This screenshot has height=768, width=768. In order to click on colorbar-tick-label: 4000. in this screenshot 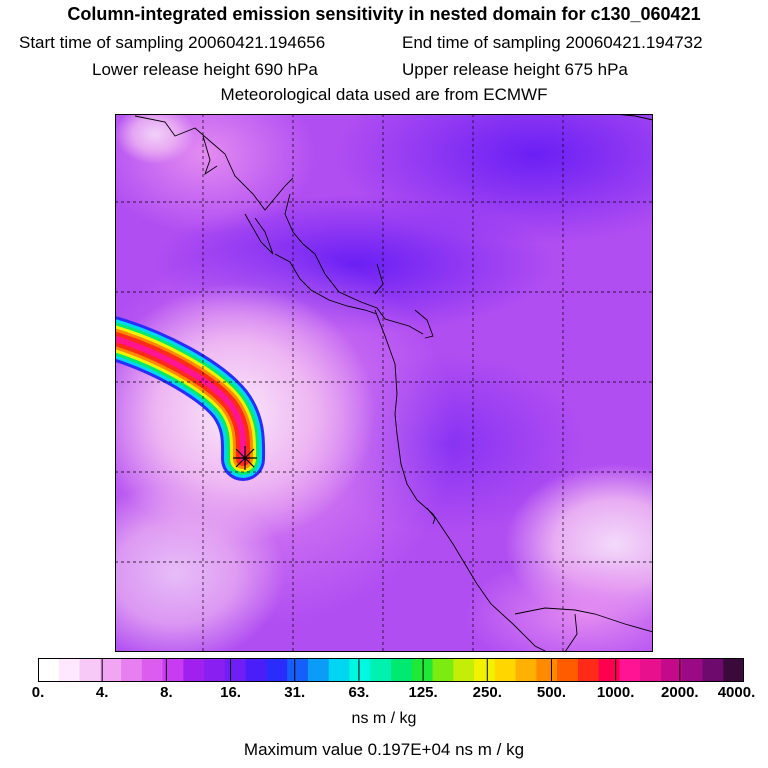, I will do `click(736, 692)`.